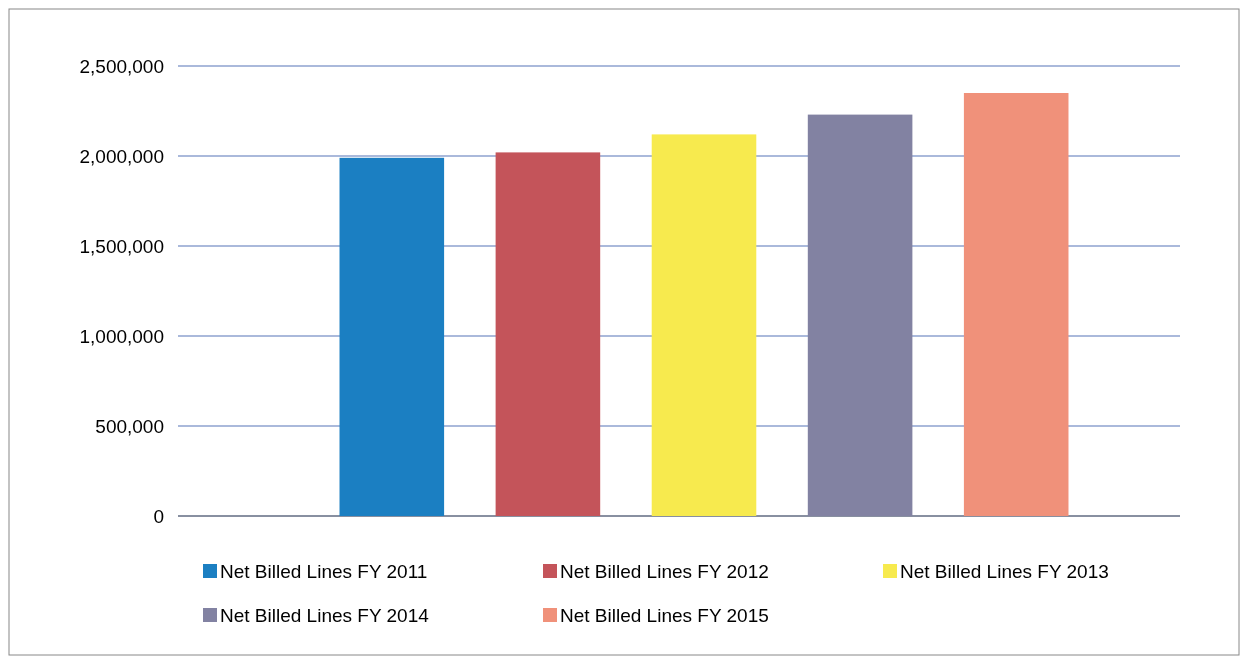  I want to click on y-tick-label: 1,000,000, so click(121, 336).